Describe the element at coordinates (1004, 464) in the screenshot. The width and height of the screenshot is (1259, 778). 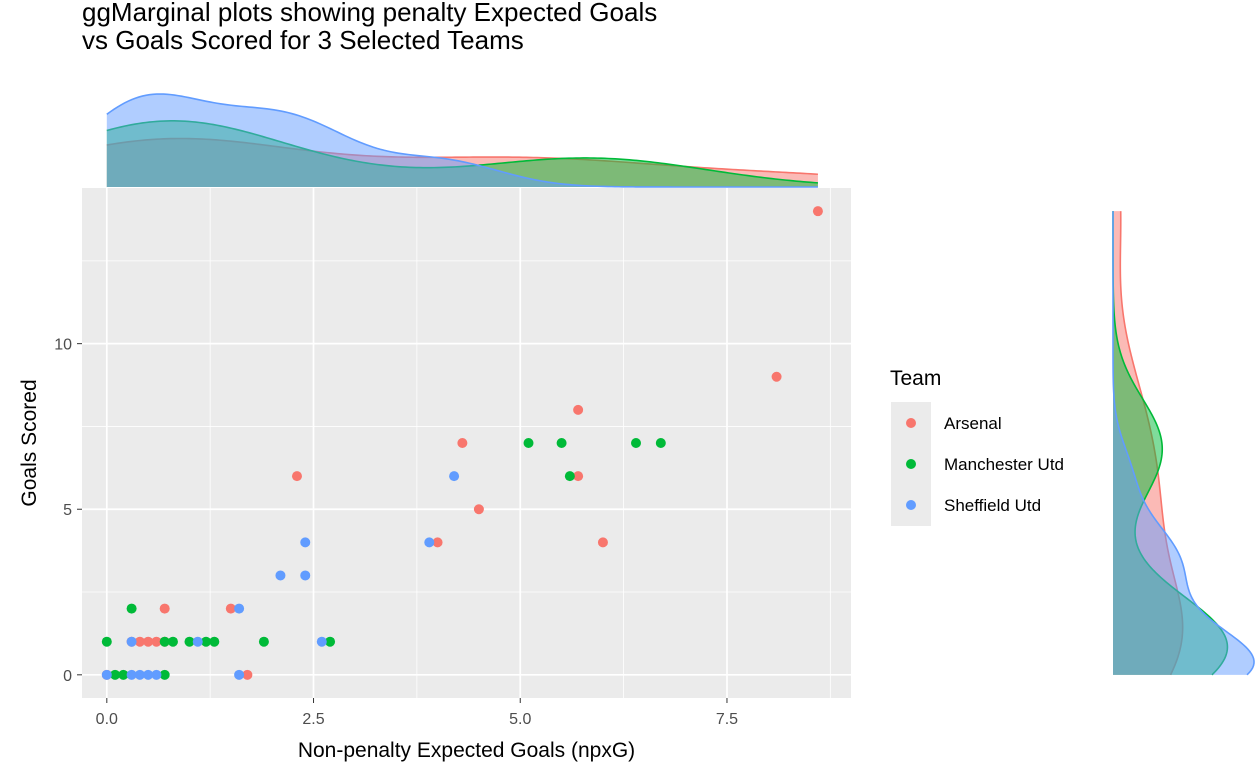
I see `legend-label: Manchester Utd` at that location.